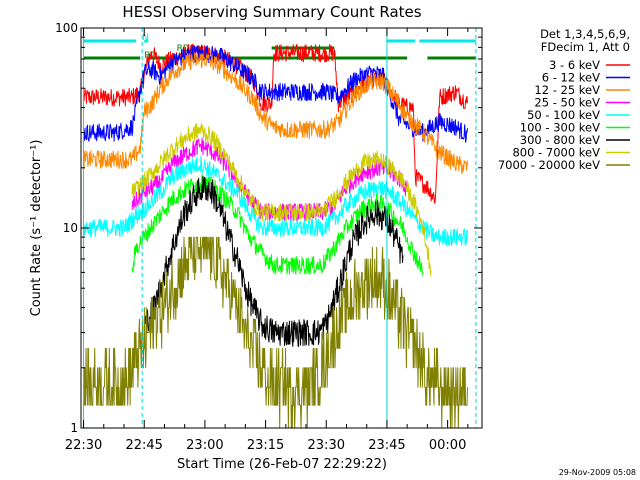 This screenshot has height=480, width=640. What do you see at coordinates (326, 445) in the screenshot?
I see `x-tick-label-4: 23:30` at bounding box center [326, 445].